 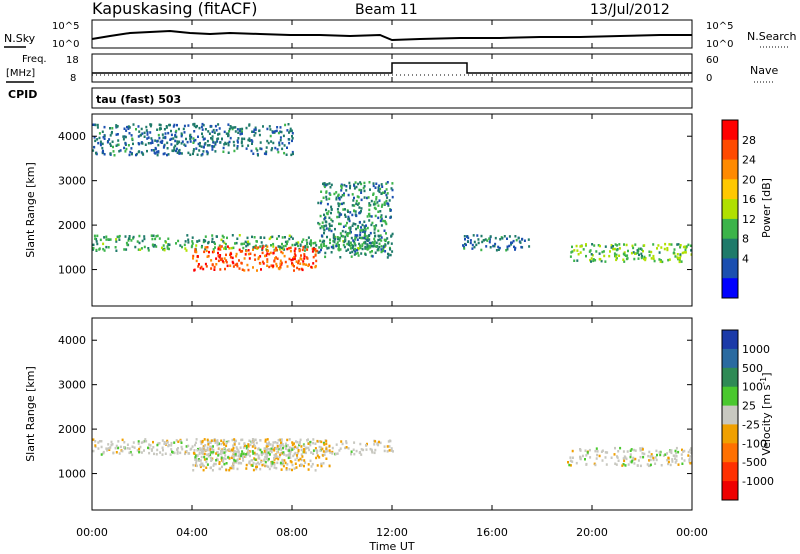 I want to click on freq-trace, so click(x=392, y=68).